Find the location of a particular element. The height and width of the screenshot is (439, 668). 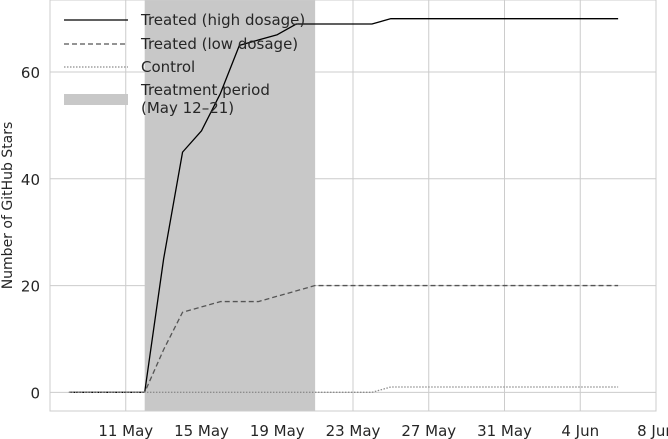

x-tick-label: 8 Jun is located at coordinates (652, 430).